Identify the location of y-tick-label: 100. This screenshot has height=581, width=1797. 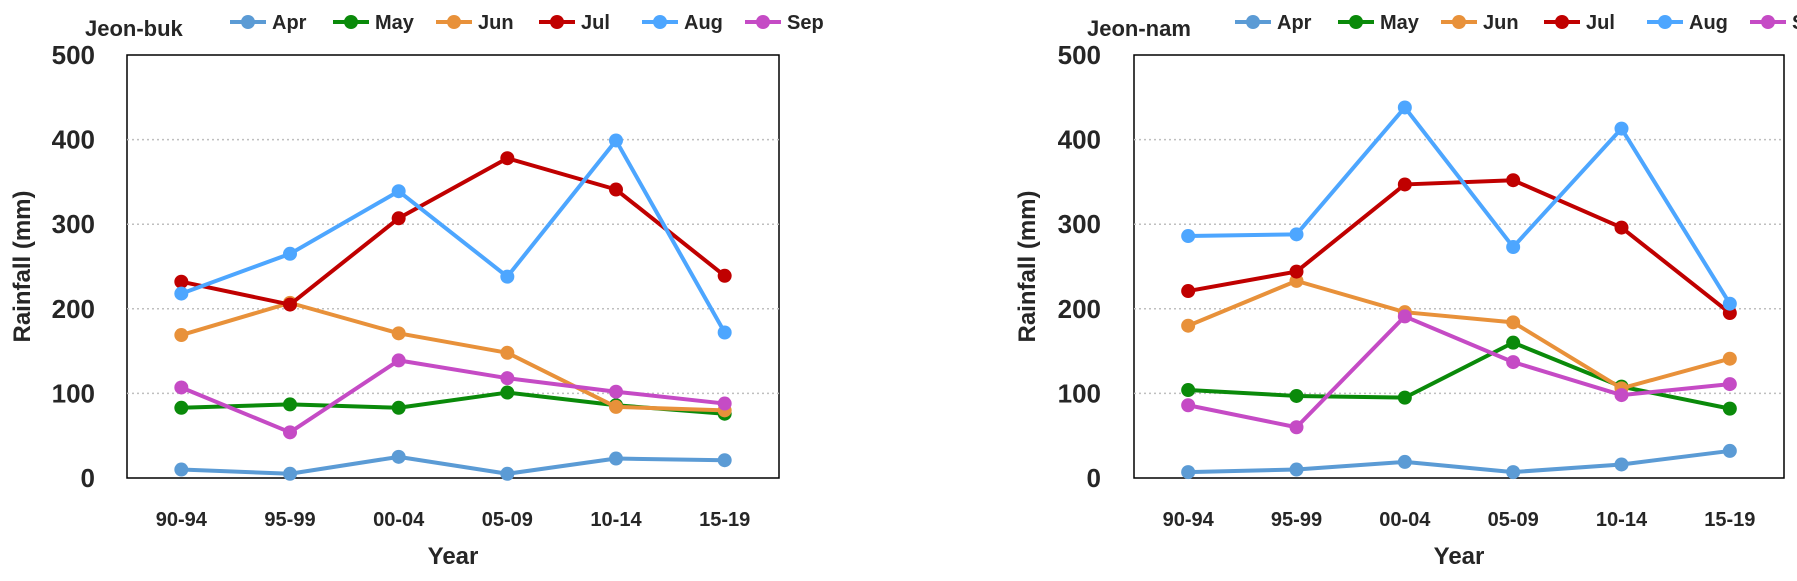
(73, 393).